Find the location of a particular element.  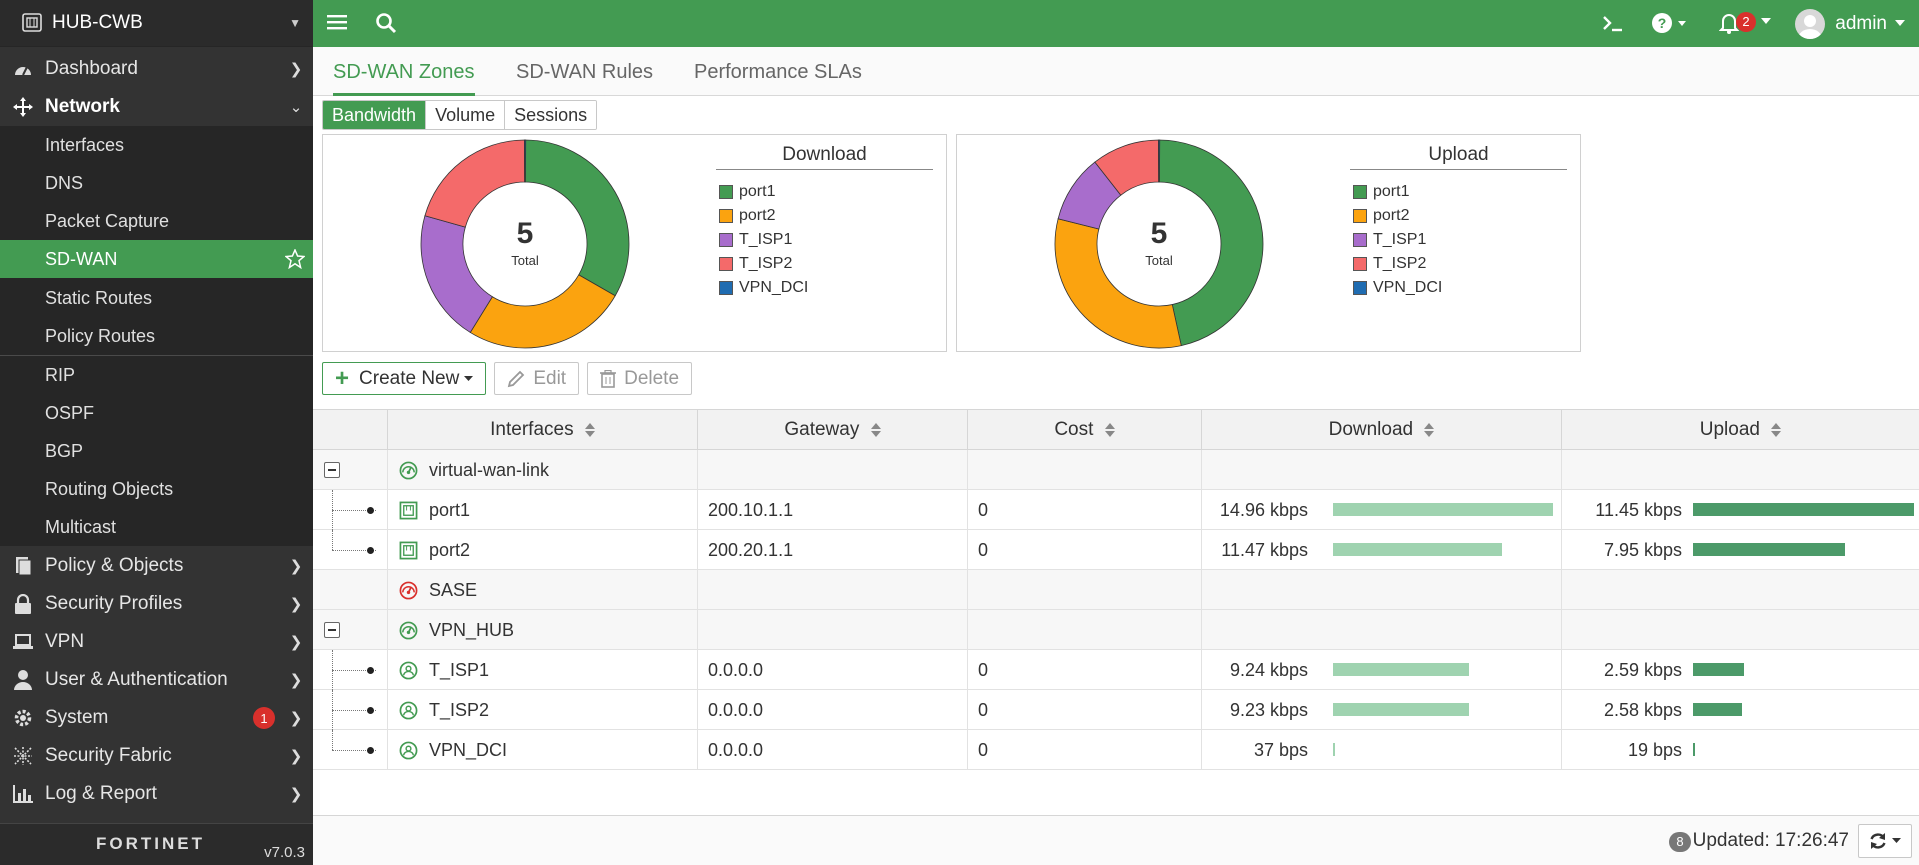

cli-console-icon is located at coordinates (1613, 23).